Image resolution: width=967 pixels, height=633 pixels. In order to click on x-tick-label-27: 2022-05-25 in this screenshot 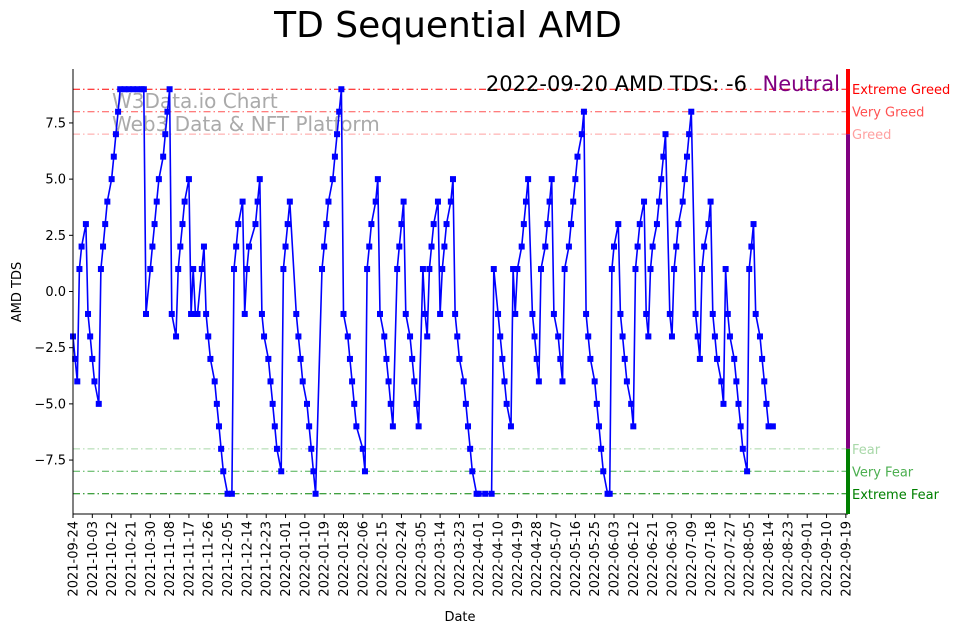, I will do `click(595, 559)`.